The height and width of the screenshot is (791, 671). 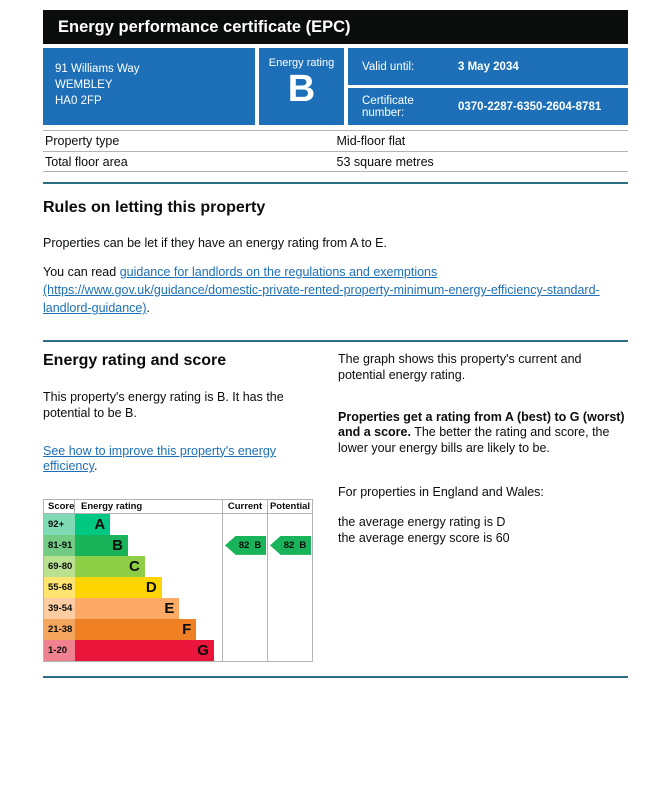 I want to click on rating-heading: Energy rating and score, so click(x=135, y=361).